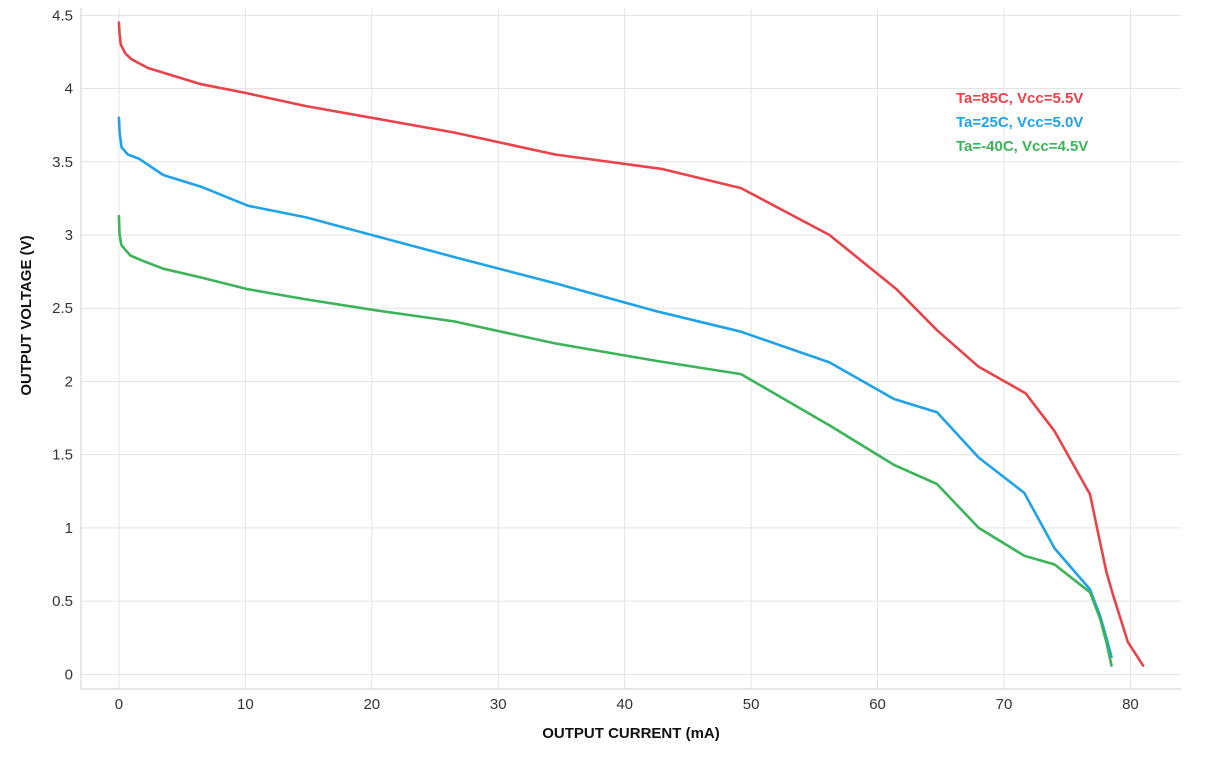  Describe the element at coordinates (1019, 98) in the screenshot. I see `legend-entry-1: Ta=85C, Vcc=5.5V` at that location.